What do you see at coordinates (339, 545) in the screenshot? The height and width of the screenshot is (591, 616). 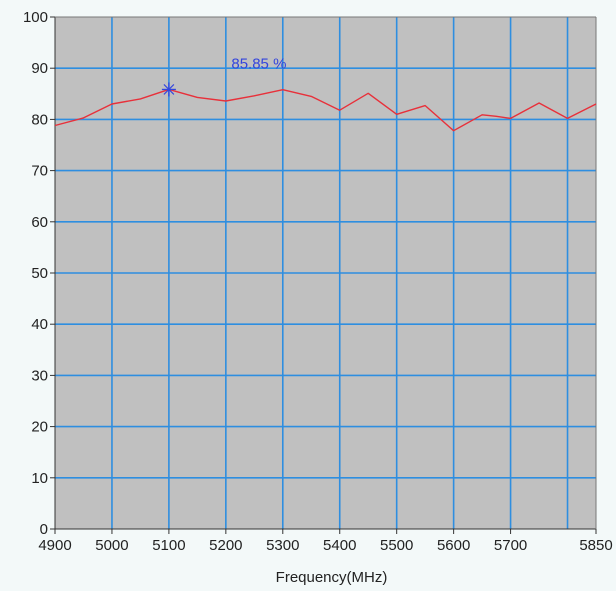 I see `x-tick-label: 5400` at bounding box center [339, 545].